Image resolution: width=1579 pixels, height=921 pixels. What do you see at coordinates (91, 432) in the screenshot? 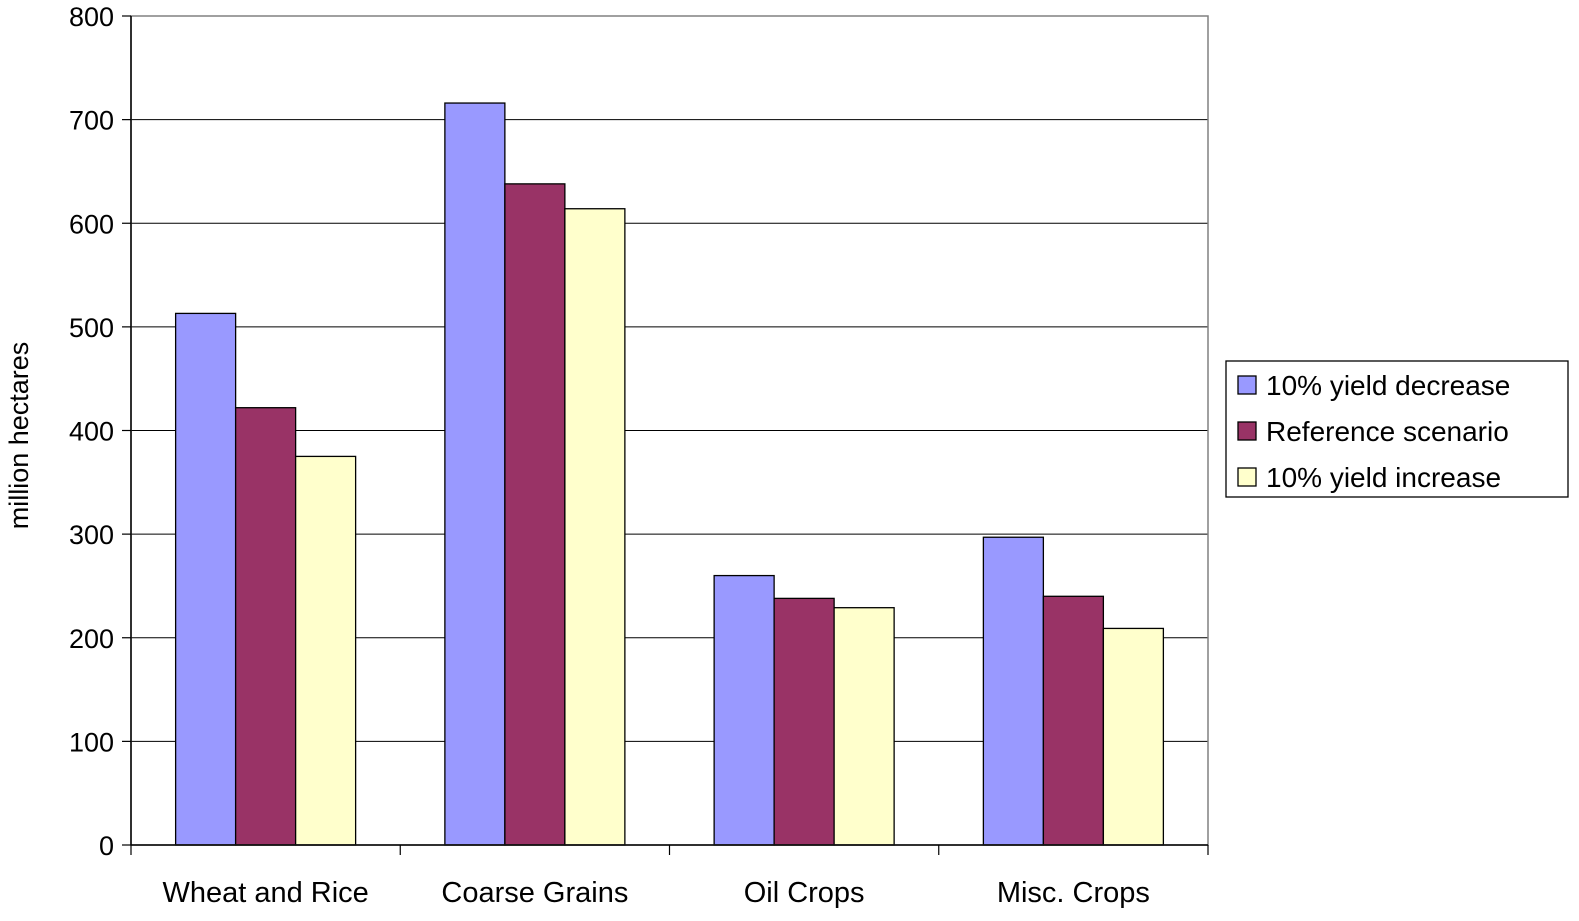
I see `y-tick-label: 400` at bounding box center [91, 432].